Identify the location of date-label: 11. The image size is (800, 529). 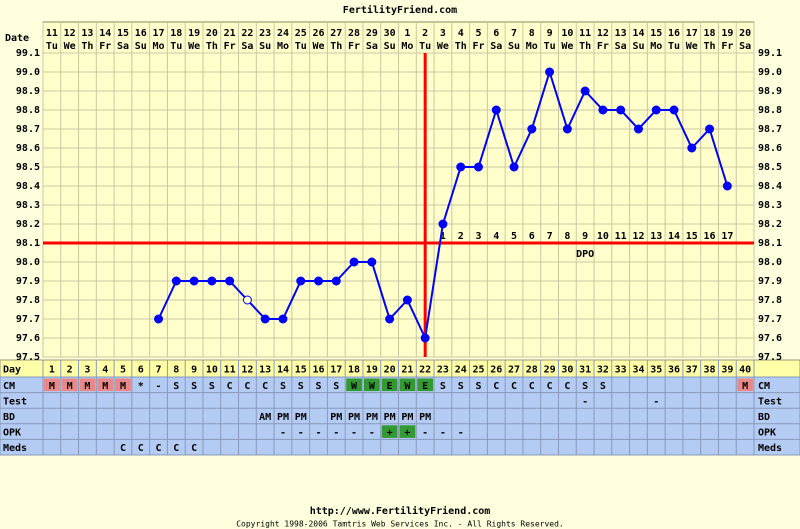
(585, 33).